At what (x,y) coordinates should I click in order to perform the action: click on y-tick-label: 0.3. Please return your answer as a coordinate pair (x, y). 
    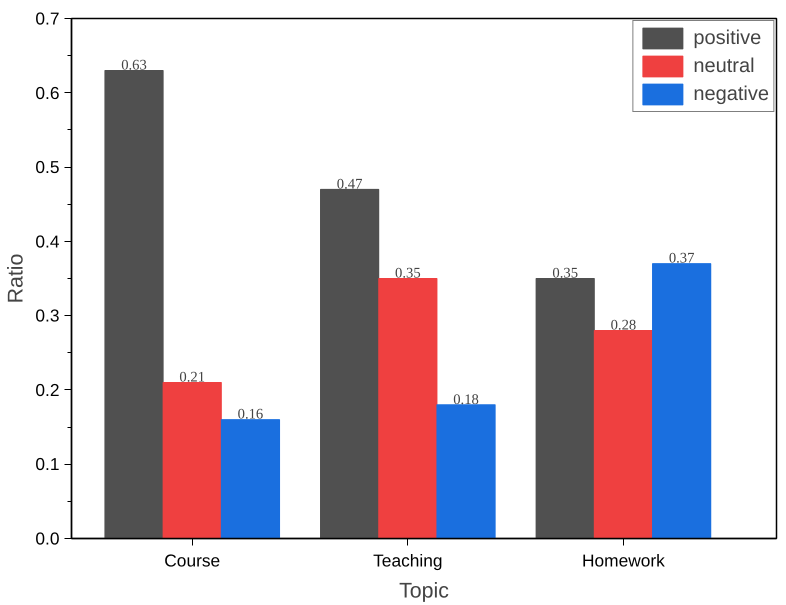
    Looking at the image, I should click on (47, 316).